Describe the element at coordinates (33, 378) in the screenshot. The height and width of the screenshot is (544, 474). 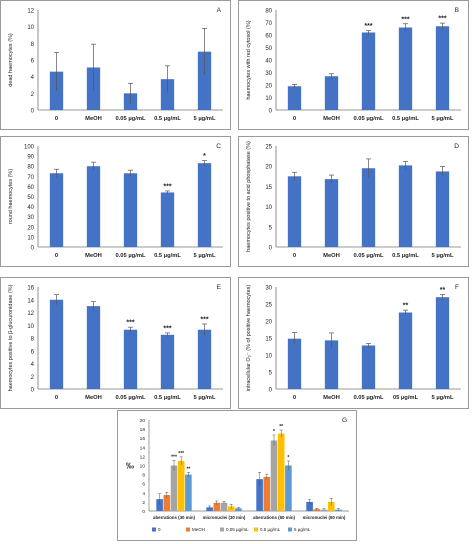
I see `y-tick-label: 2` at that location.